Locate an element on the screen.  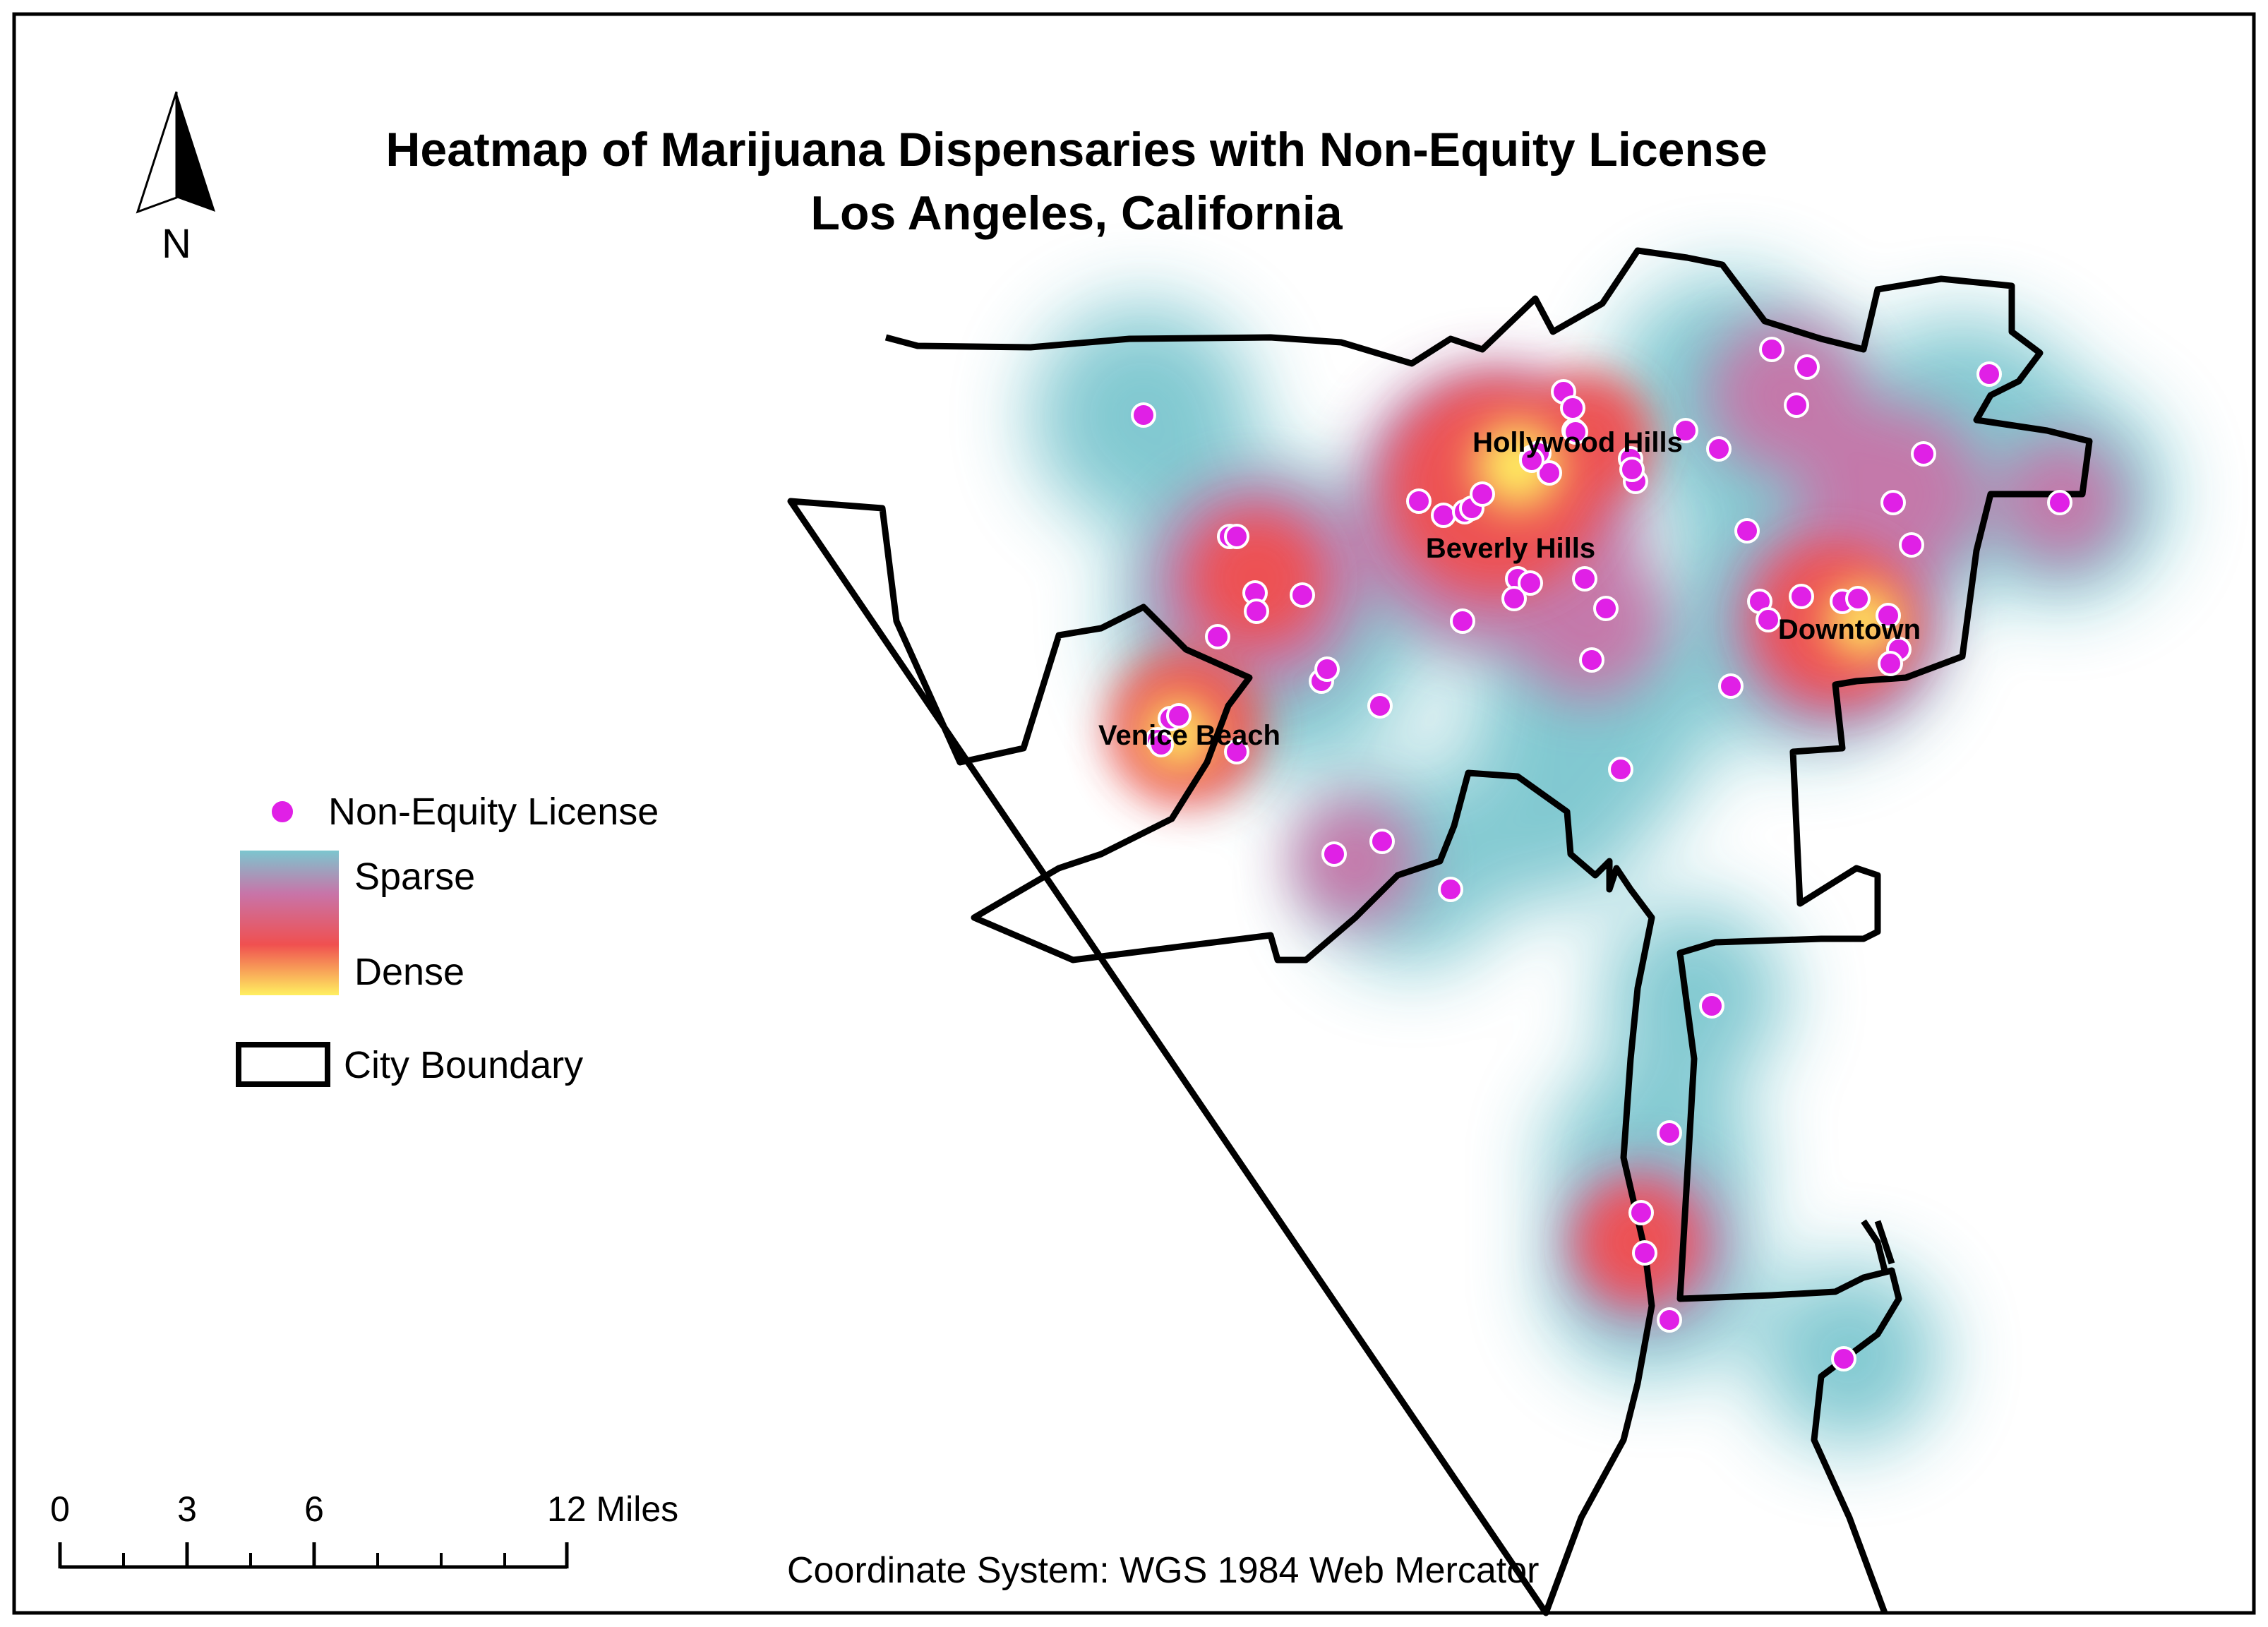
north-label: N is located at coordinates (177, 244).